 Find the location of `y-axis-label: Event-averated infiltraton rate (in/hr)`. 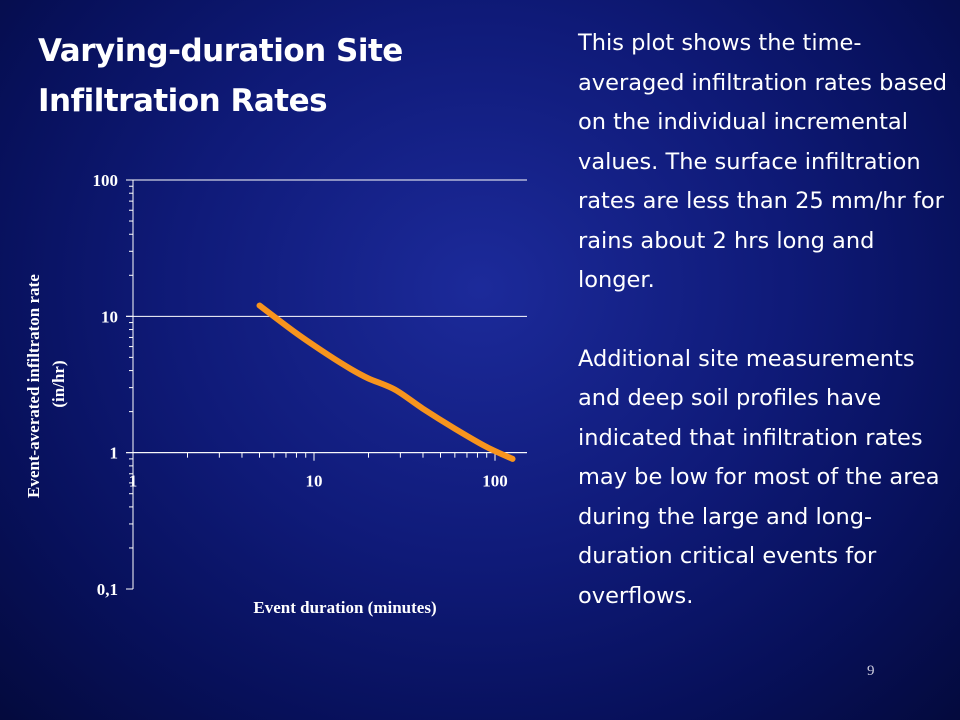

y-axis-label: Event-averated infiltraton rate (in/hr) is located at coordinates (46, 384).